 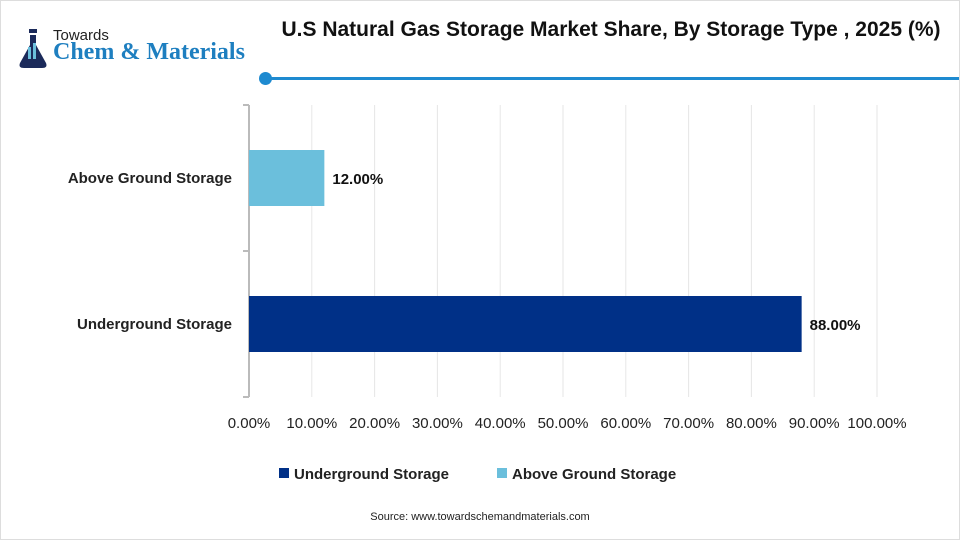 I want to click on x-tick-label: 90.00%, so click(x=814, y=423).